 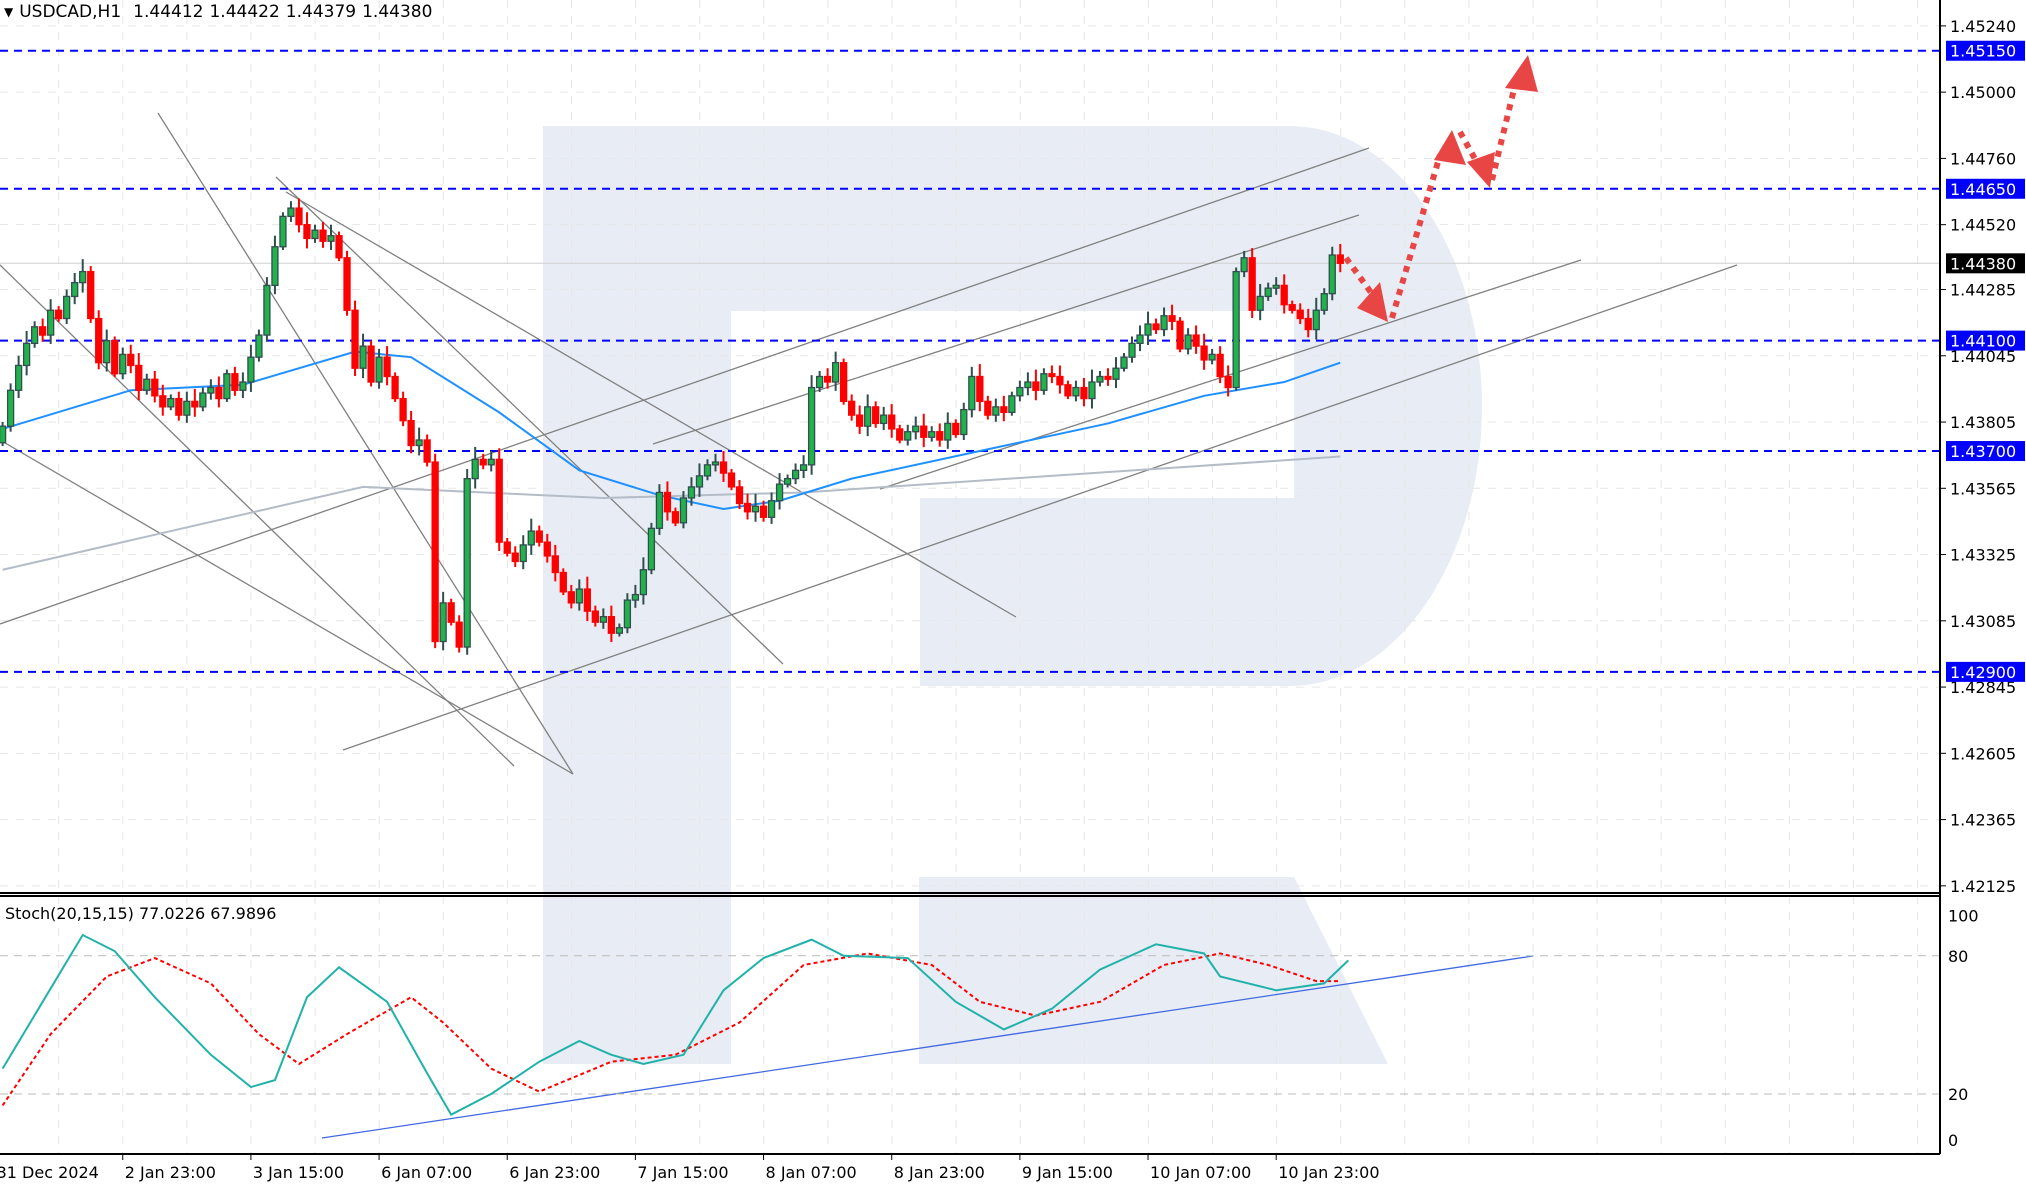 I want to click on price-tick-label: 1.43565, so click(x=1983, y=488).